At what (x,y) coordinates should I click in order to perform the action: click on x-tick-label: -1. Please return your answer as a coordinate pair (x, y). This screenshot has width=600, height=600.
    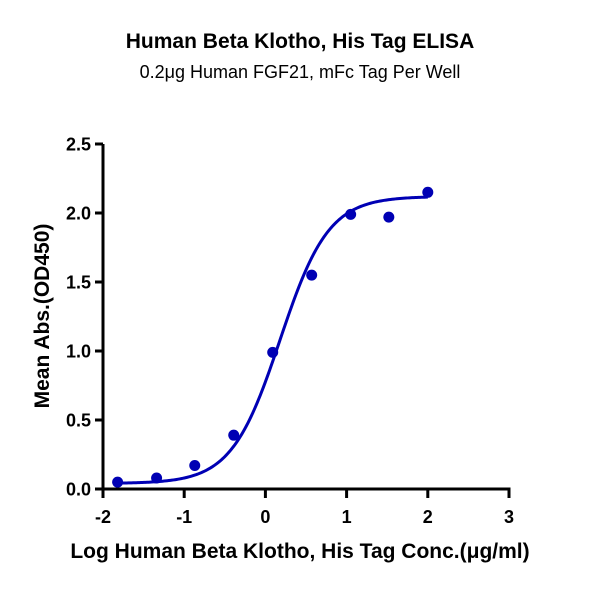
    Looking at the image, I should click on (184, 517).